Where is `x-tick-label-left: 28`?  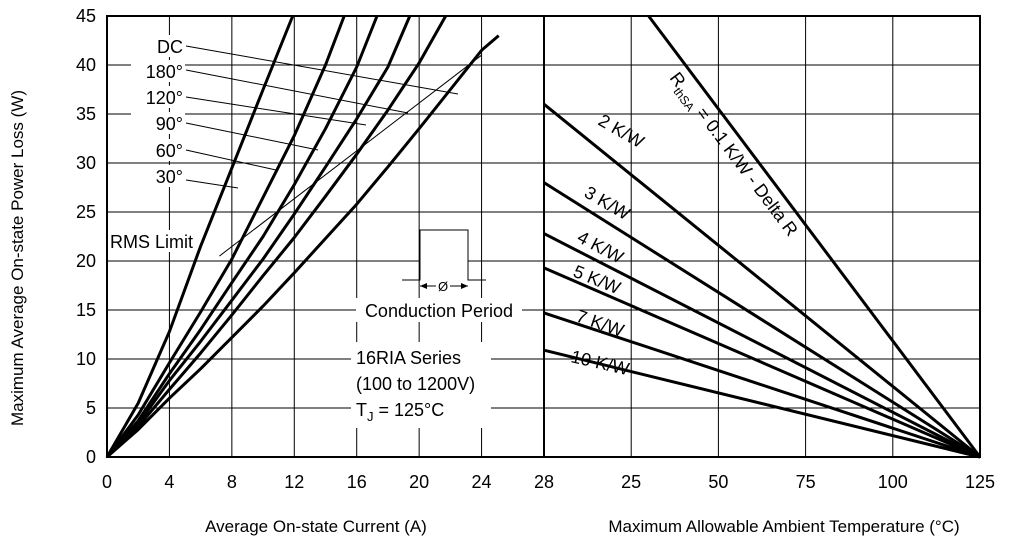
x-tick-label-left: 28 is located at coordinates (544, 482).